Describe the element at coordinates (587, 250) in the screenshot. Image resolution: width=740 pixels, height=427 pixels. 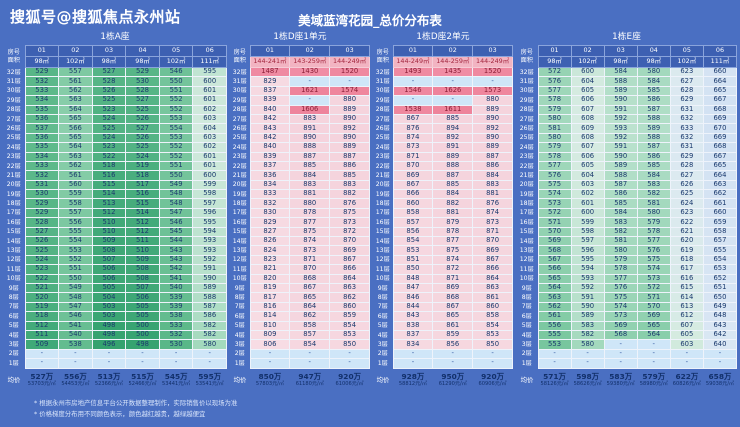
I see `price-cell: 596` at that location.